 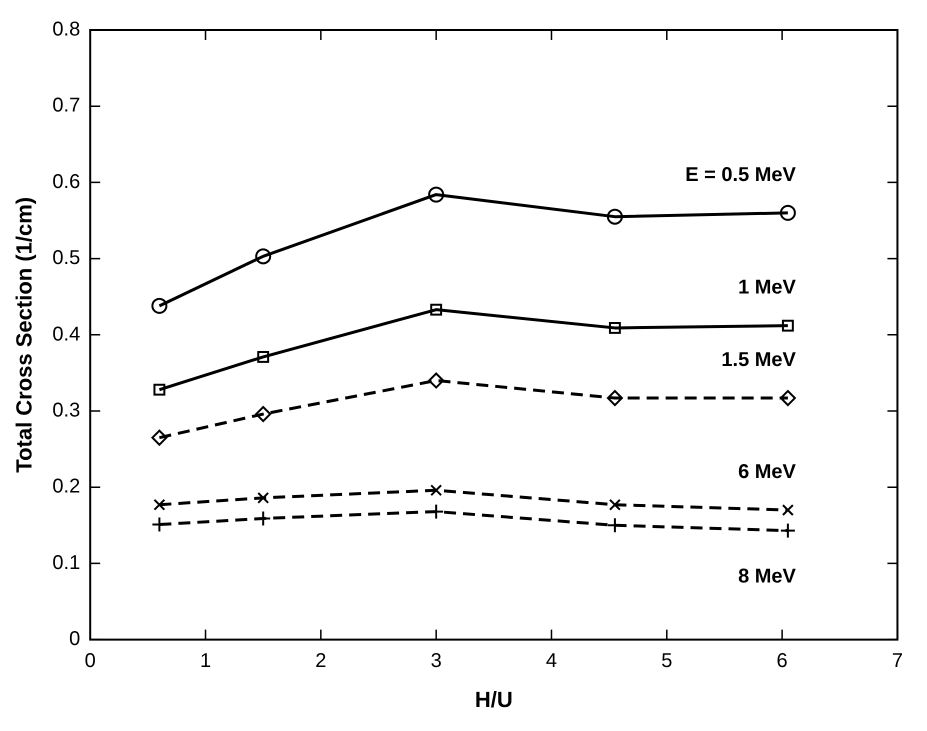 What do you see at coordinates (66, 181) in the screenshot?
I see `y-tick-label: 0.6` at bounding box center [66, 181].